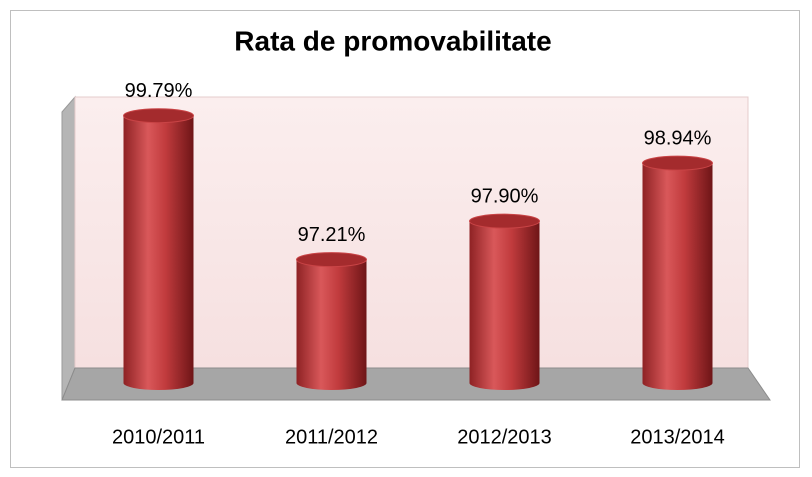  What do you see at coordinates (505, 196) in the screenshot?
I see `value-label: 97.90%` at bounding box center [505, 196].